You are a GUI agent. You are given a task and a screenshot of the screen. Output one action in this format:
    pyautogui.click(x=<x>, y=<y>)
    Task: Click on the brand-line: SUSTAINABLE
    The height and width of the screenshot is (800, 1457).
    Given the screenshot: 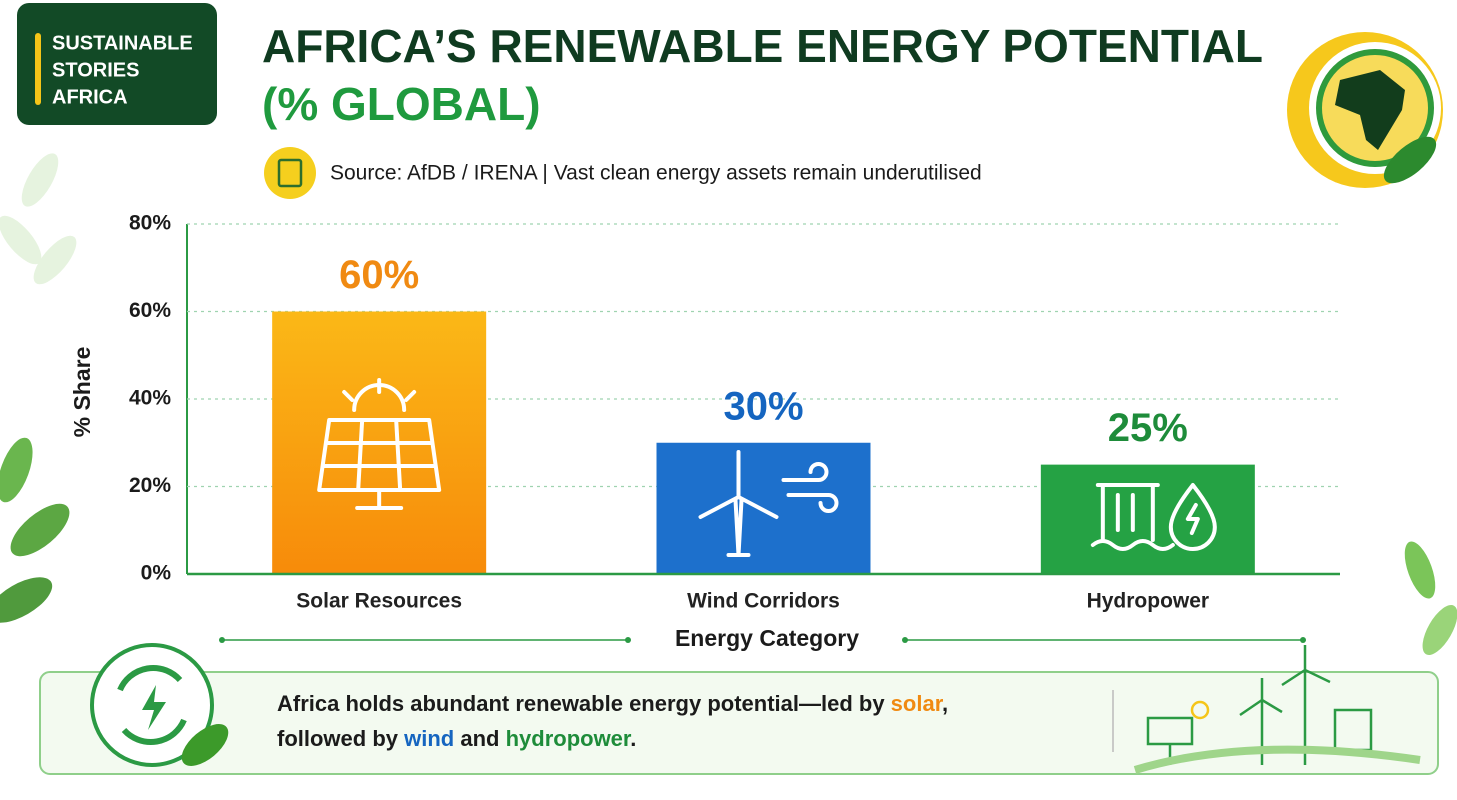 What is the action you would take?
    pyautogui.click(x=122, y=43)
    